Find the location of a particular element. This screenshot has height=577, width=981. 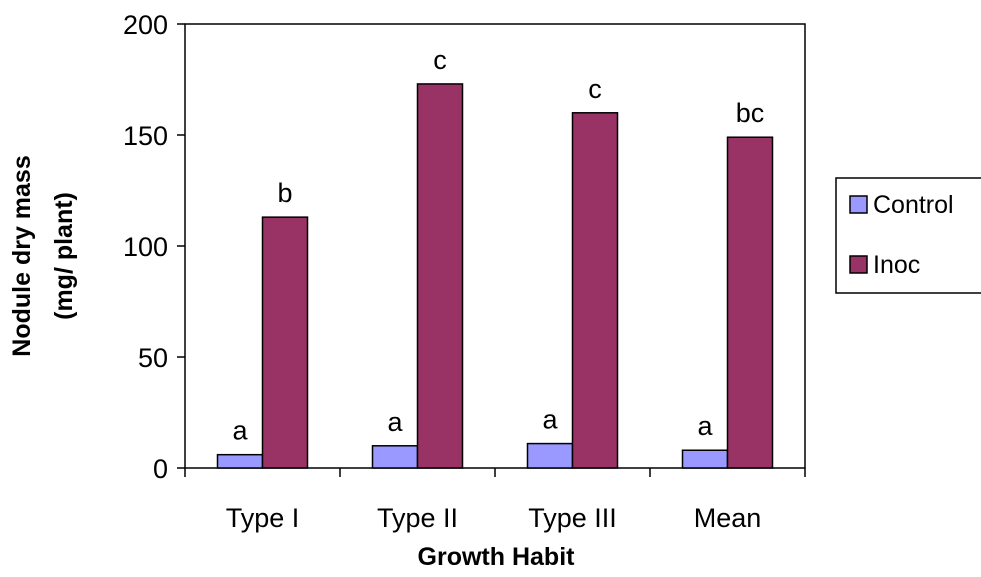

bar-significance-label: bc is located at coordinates (750, 113).